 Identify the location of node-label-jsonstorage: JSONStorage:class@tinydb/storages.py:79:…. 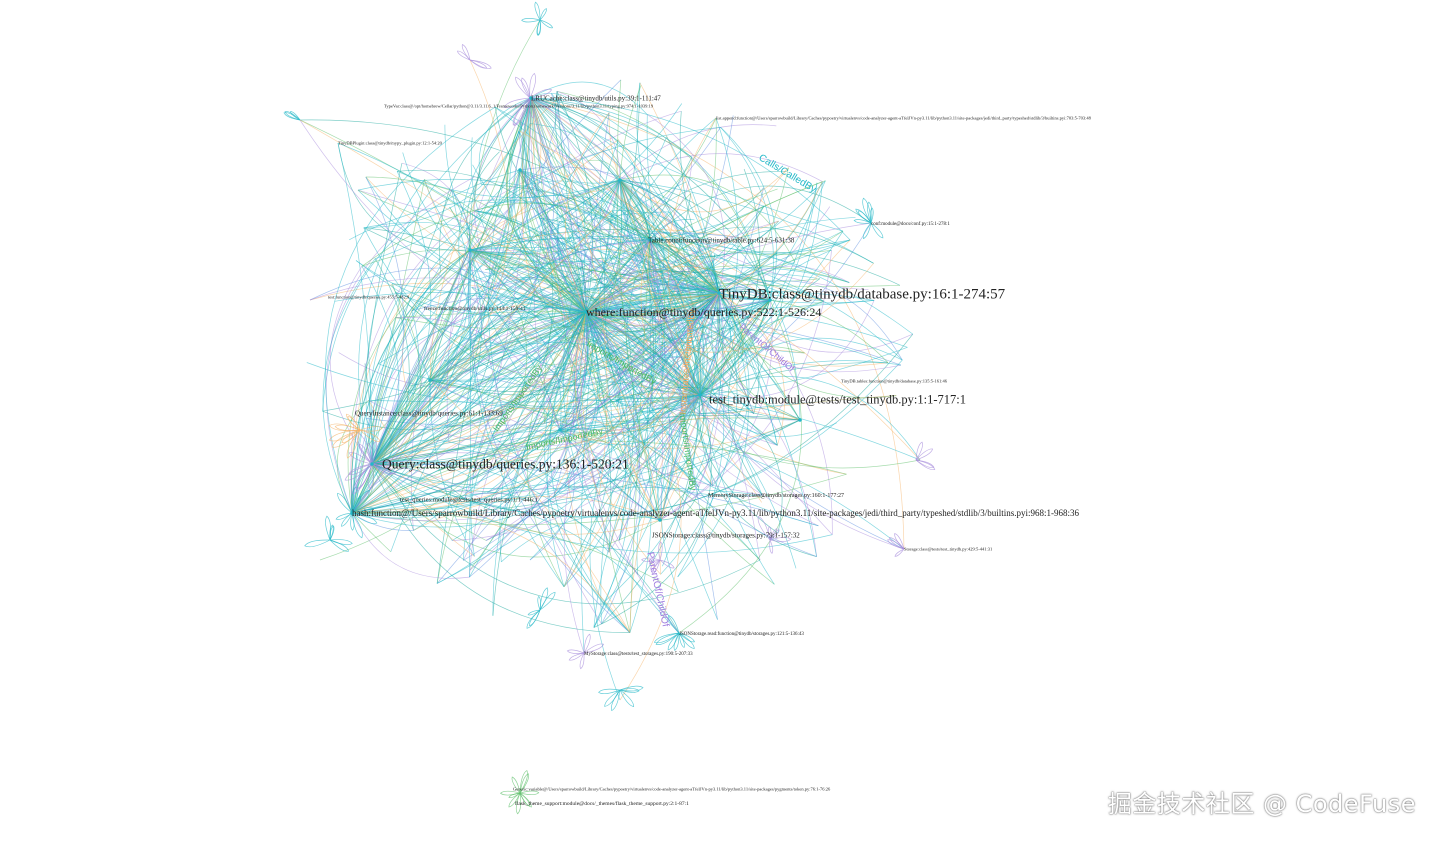
(726, 535).